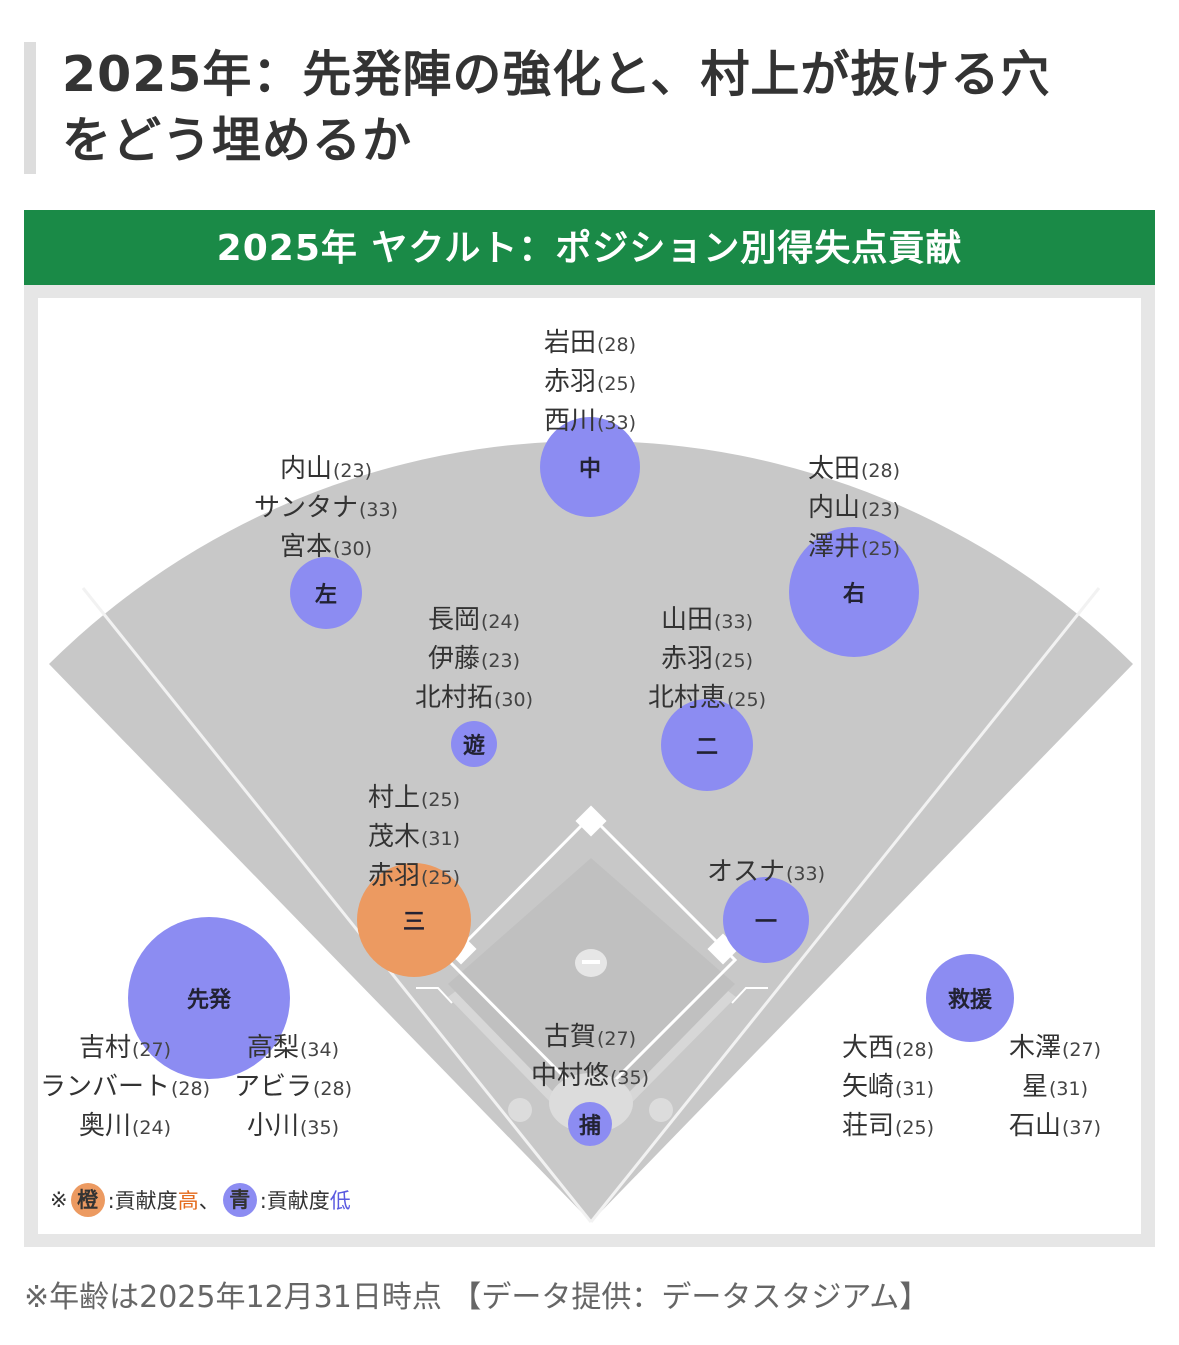  What do you see at coordinates (125, 1048) in the screenshot?
I see `player-row: 吉村(27)` at bounding box center [125, 1048].